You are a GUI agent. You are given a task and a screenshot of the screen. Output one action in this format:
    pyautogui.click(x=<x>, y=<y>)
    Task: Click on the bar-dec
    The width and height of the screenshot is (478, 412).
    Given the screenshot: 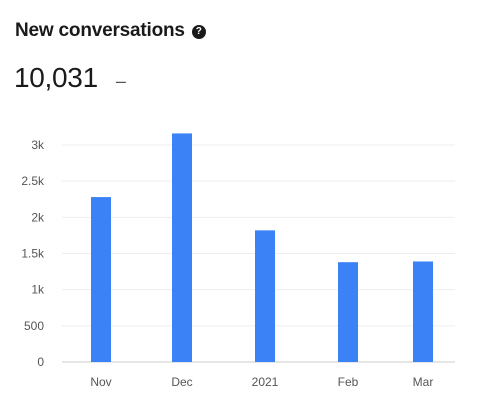 What is the action you would take?
    pyautogui.click(x=182, y=247)
    